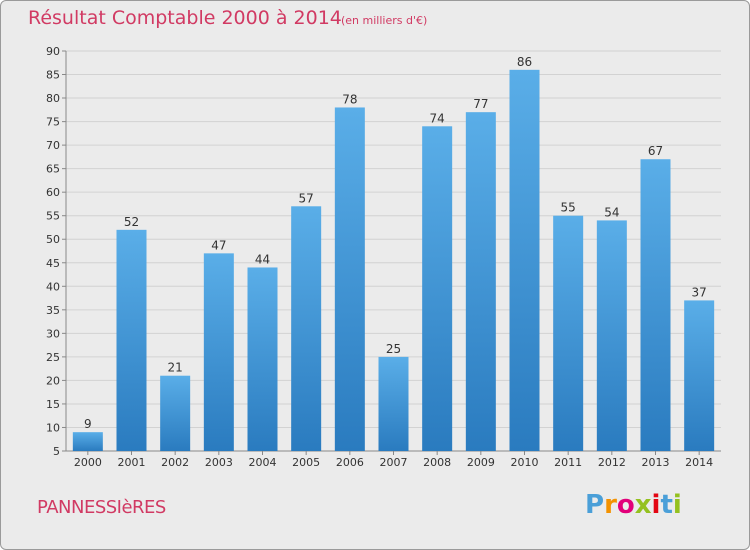 The width and height of the screenshot is (750, 550). Describe the element at coordinates (53, 192) in the screenshot. I see `y-tick-label: 60` at that location.